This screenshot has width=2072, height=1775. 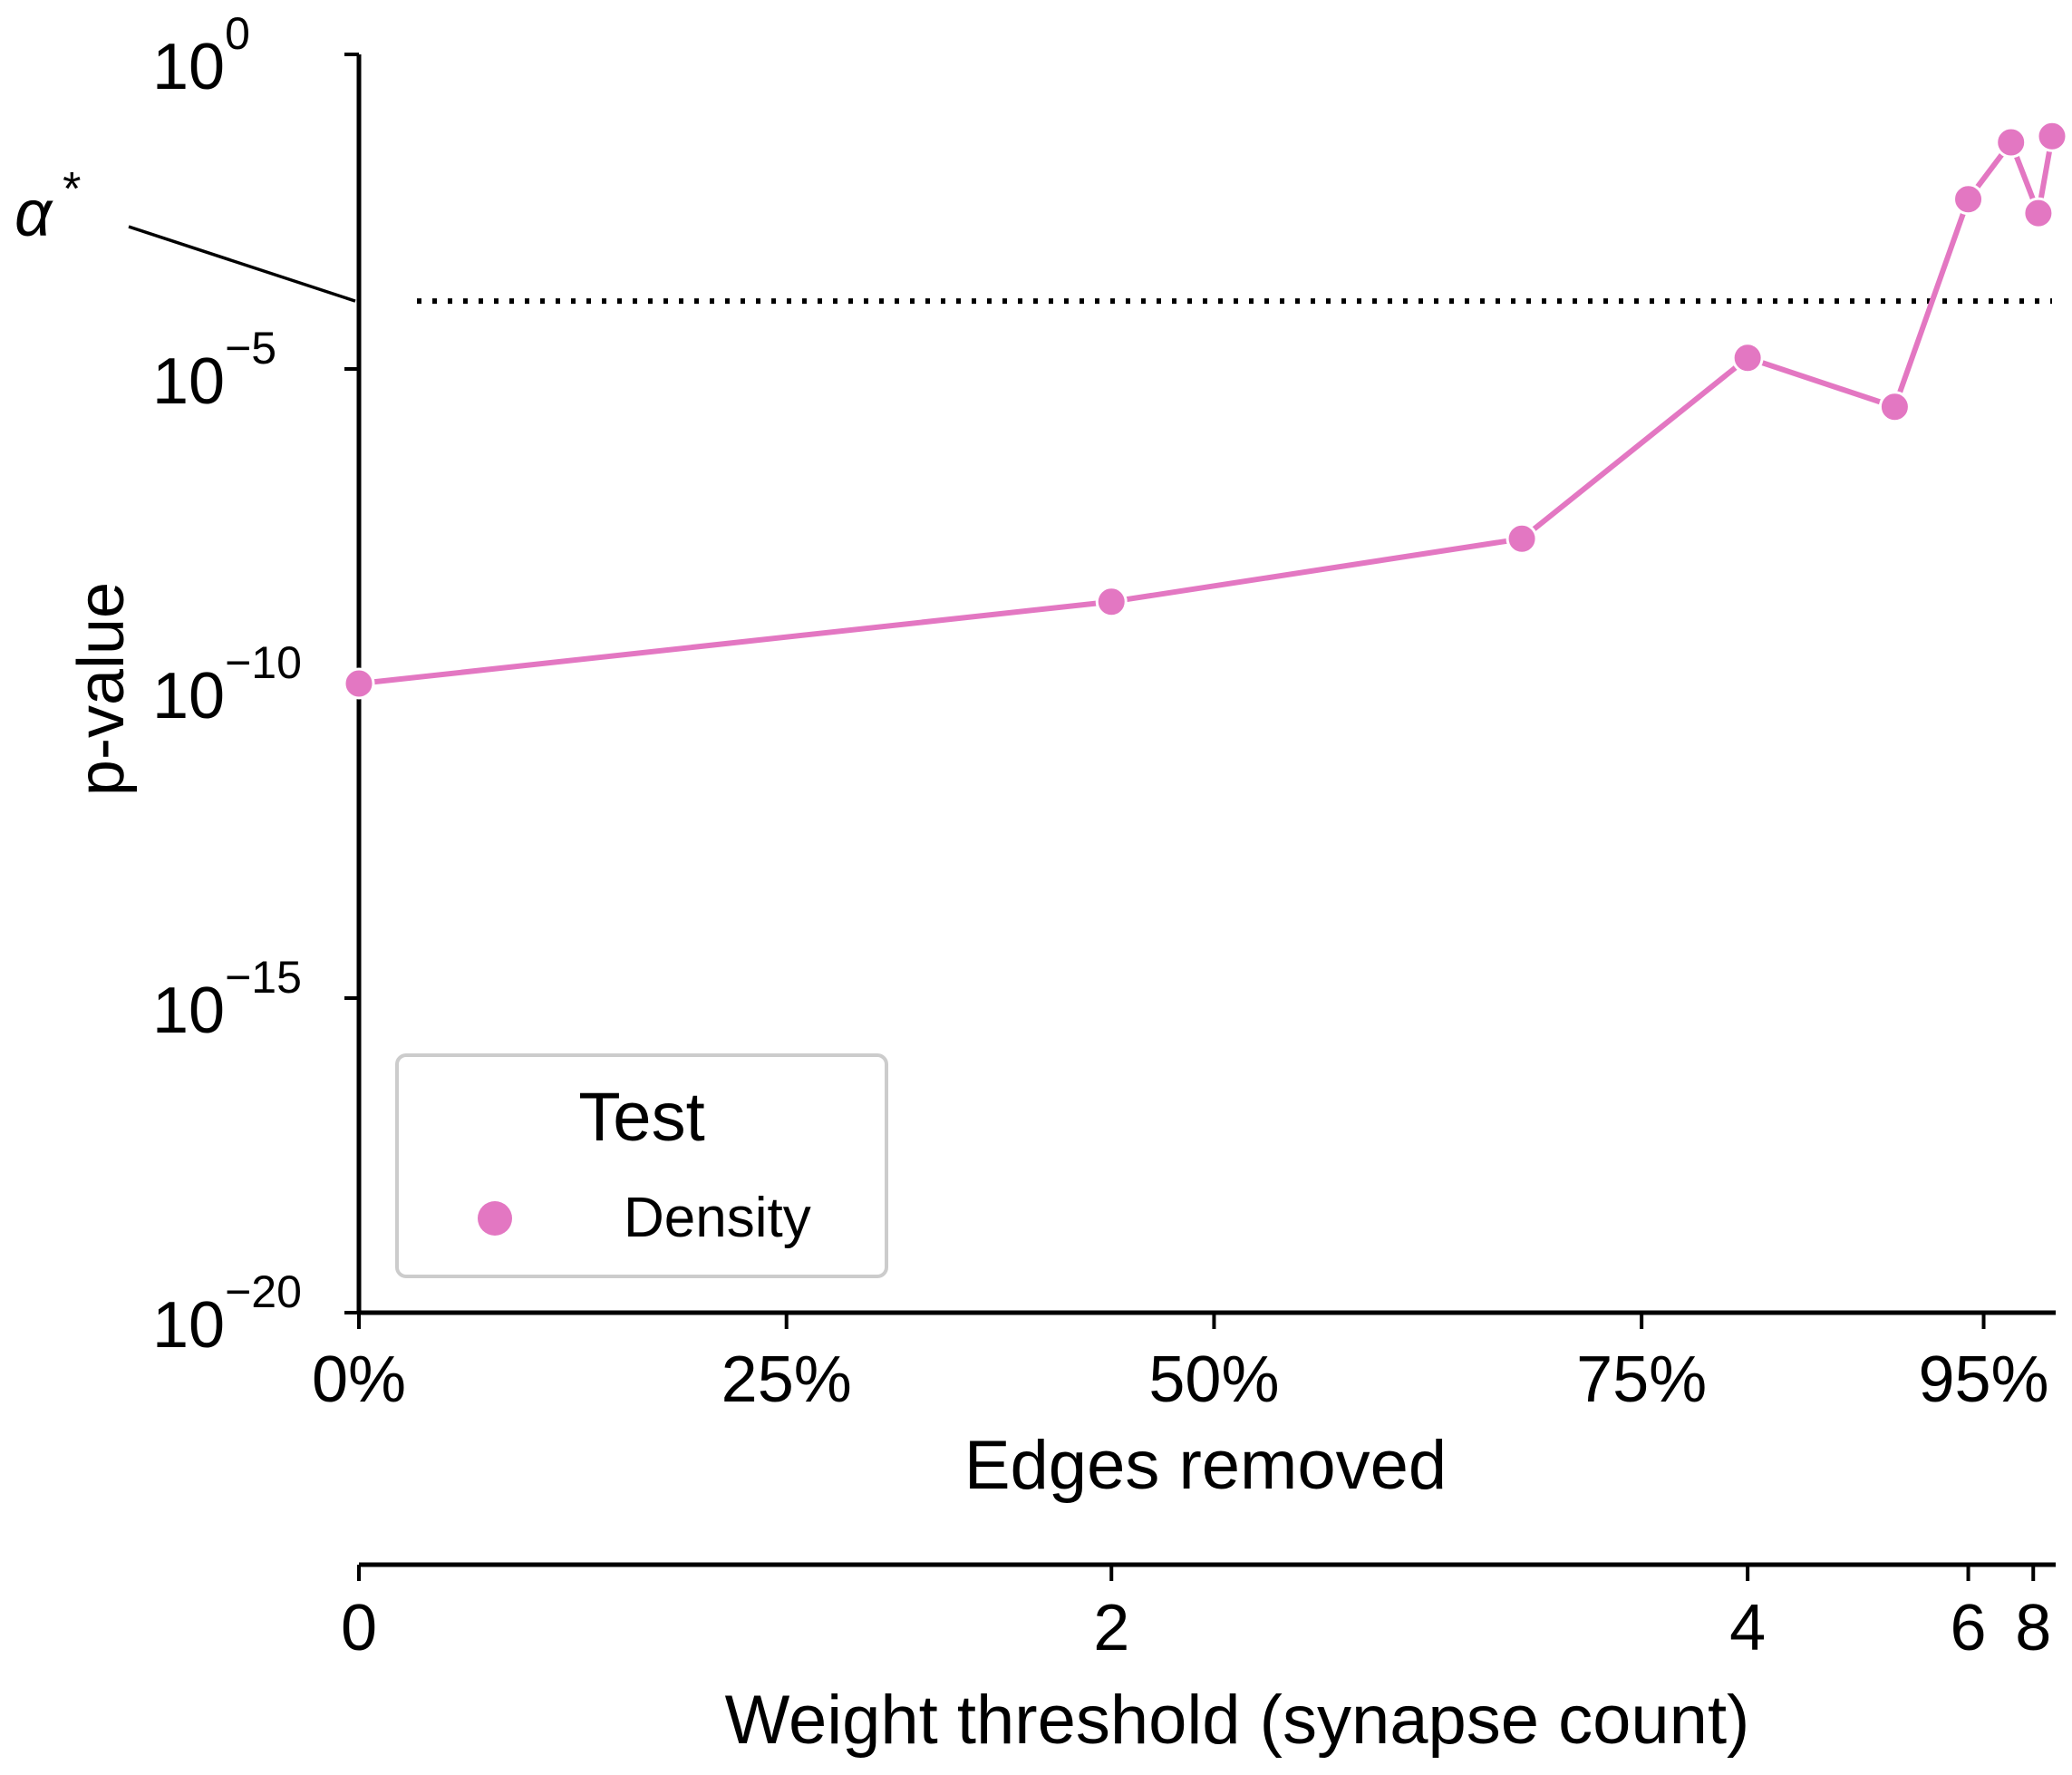 What do you see at coordinates (641, 1117) in the screenshot?
I see `legend-title: Test` at bounding box center [641, 1117].